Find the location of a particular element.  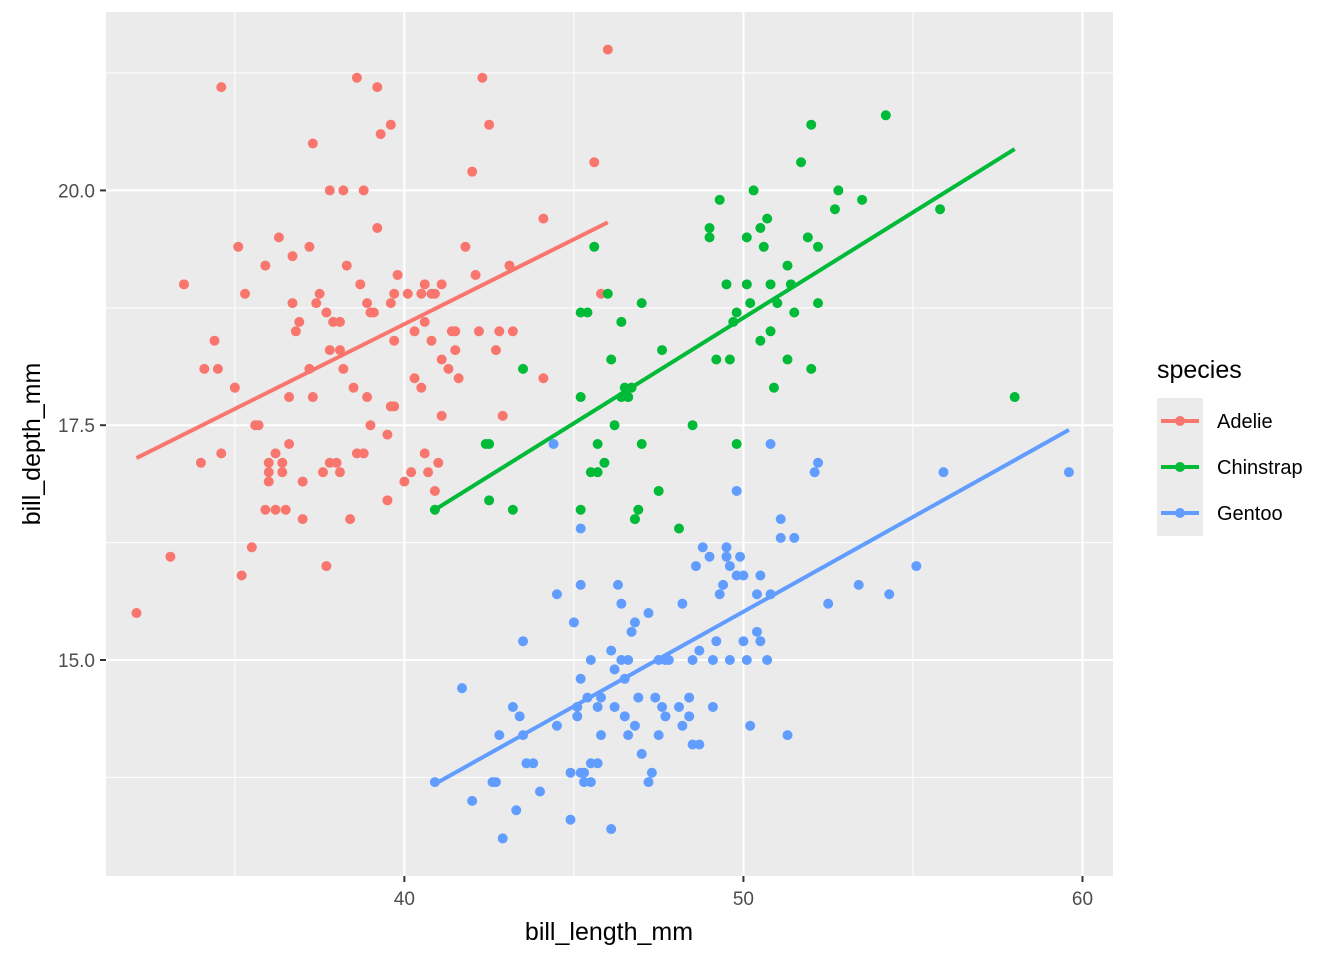

y-axis-title: bill_depth_mm is located at coordinates (32, 444).